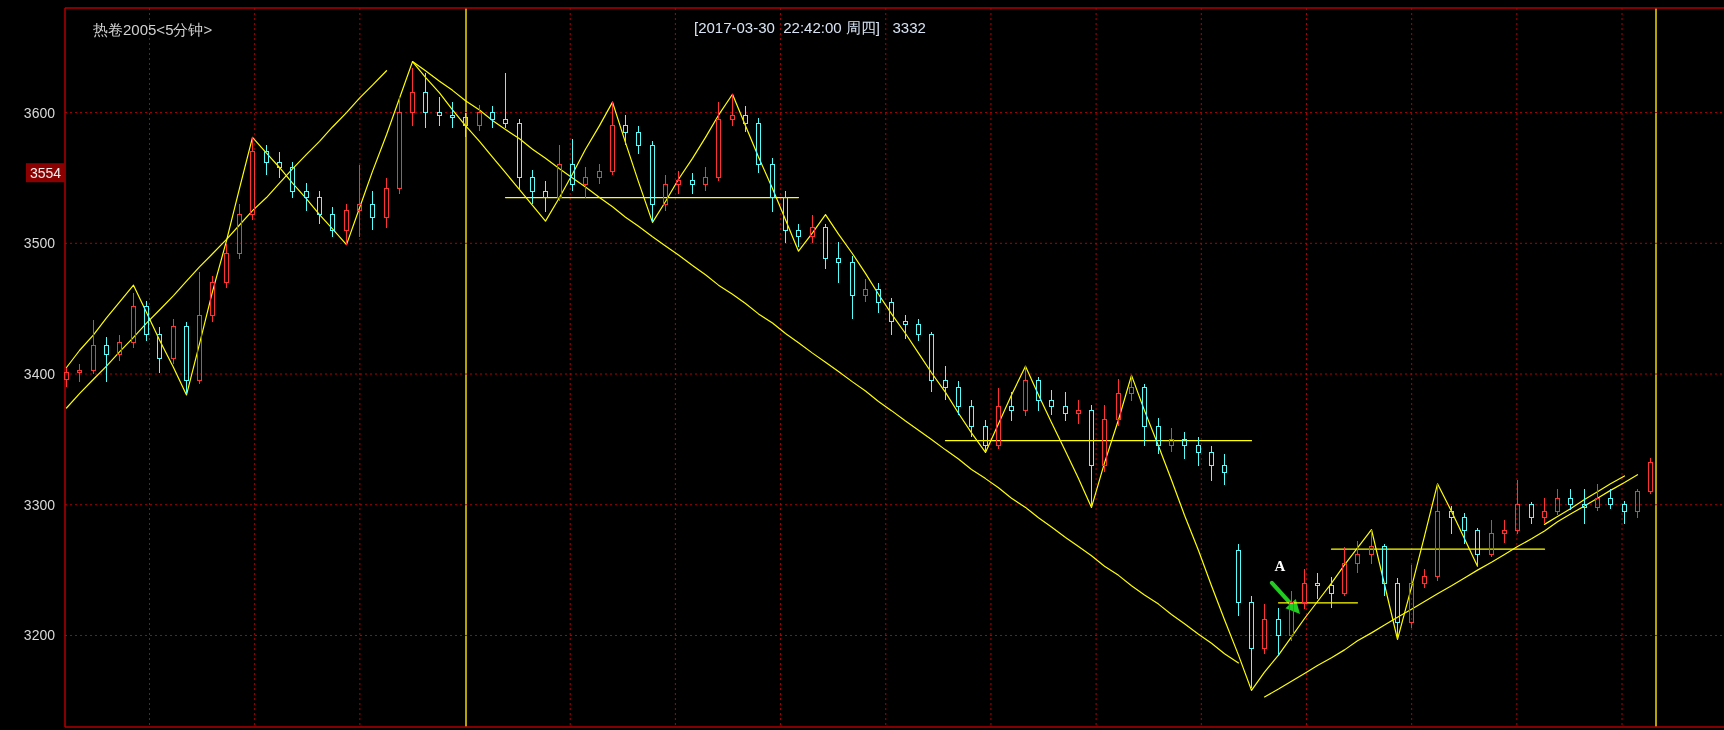  What do you see at coordinates (39, 504) in the screenshot?
I see `y-tick-label: 3300` at bounding box center [39, 504].